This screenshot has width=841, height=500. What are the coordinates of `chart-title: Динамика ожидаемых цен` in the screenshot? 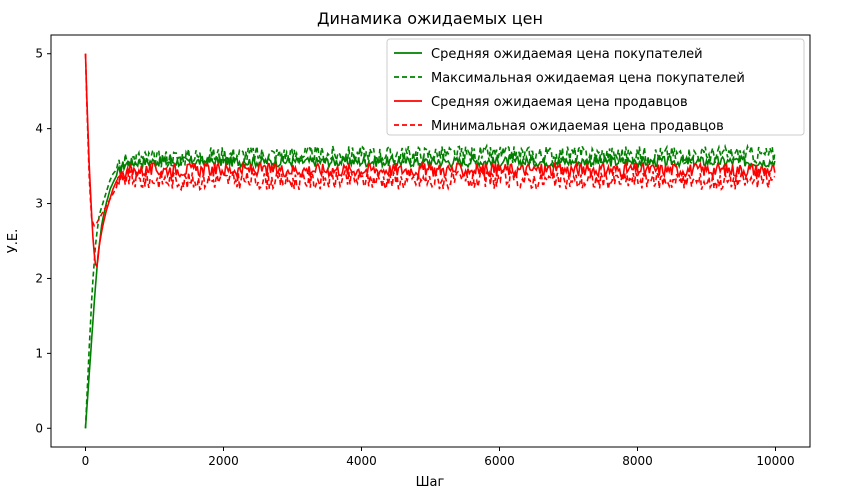 It's located at (430, 18).